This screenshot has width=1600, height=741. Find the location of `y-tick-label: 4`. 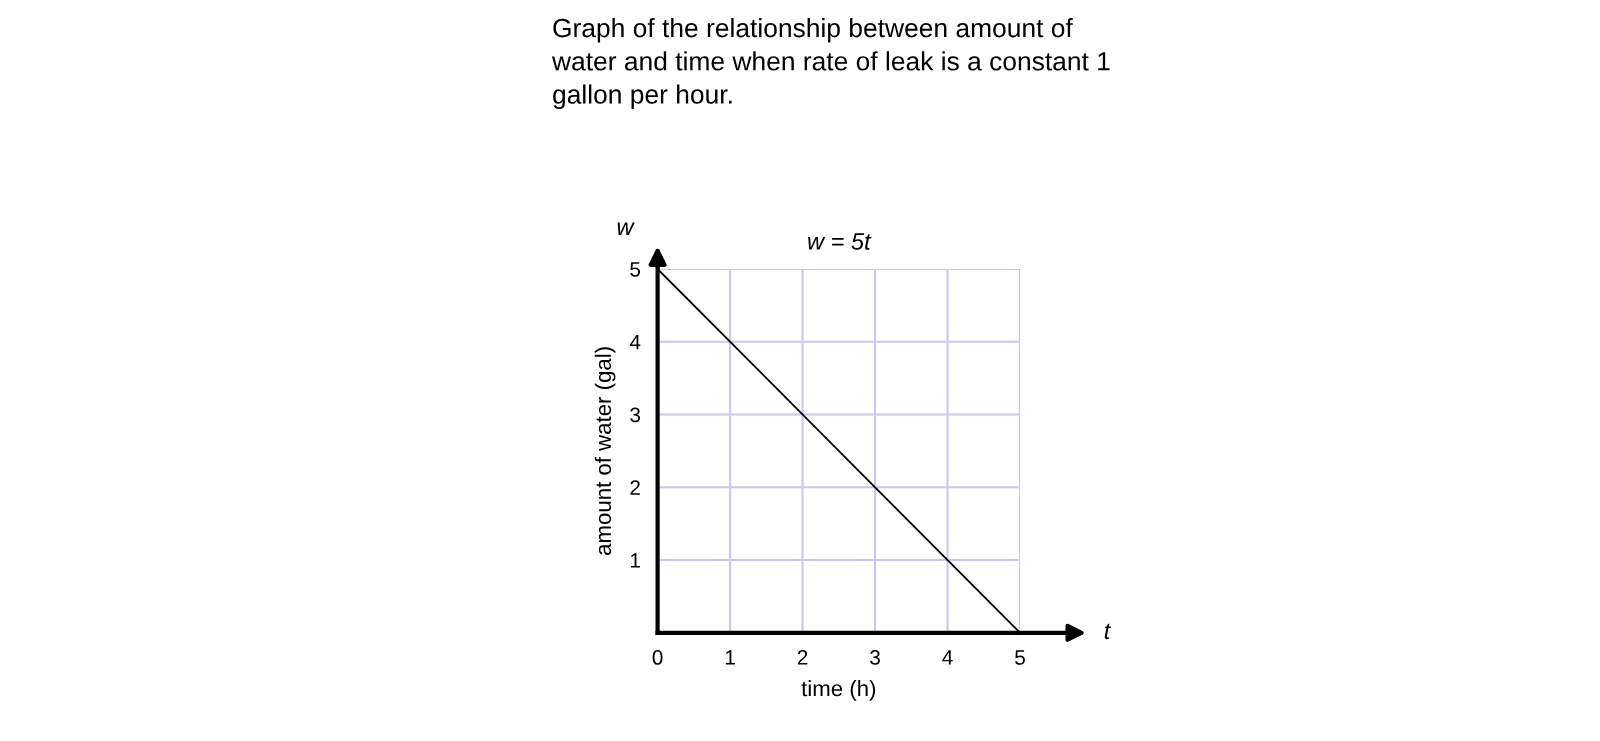

y-tick-label: 4 is located at coordinates (635, 342).